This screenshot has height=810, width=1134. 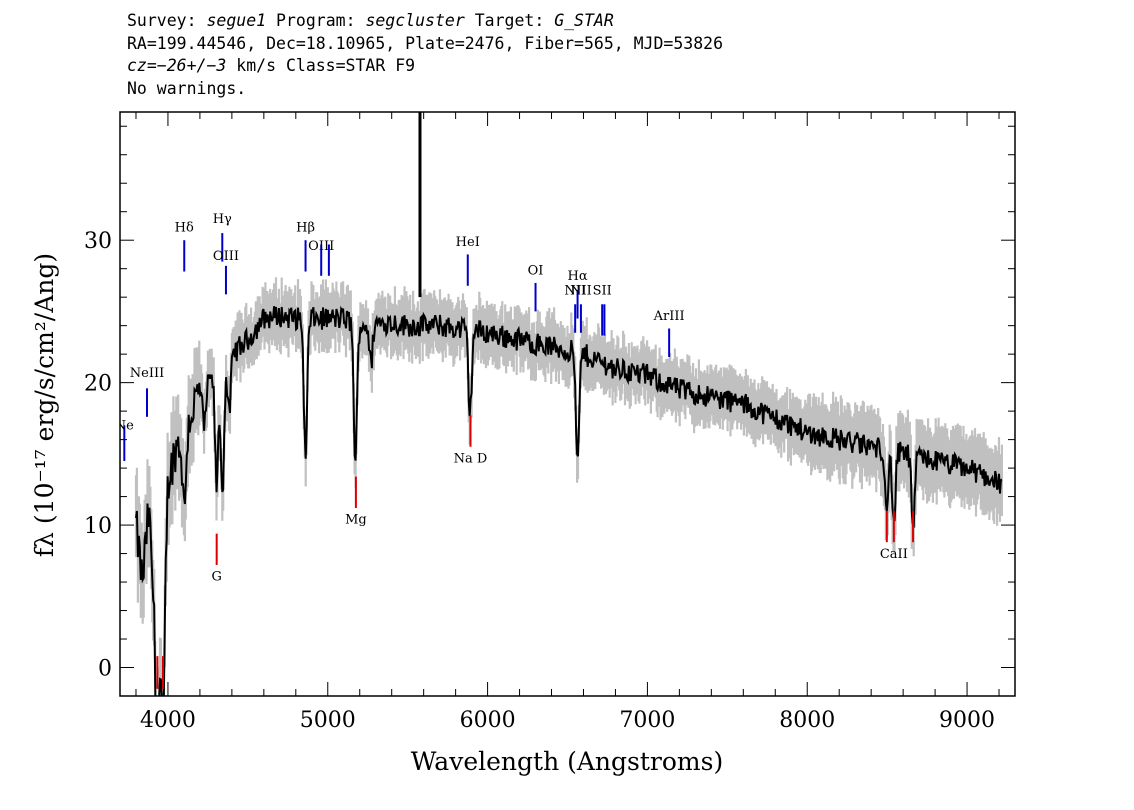 What do you see at coordinates (222, 219) in the screenshot?
I see `line-label: Hγ` at bounding box center [222, 219].